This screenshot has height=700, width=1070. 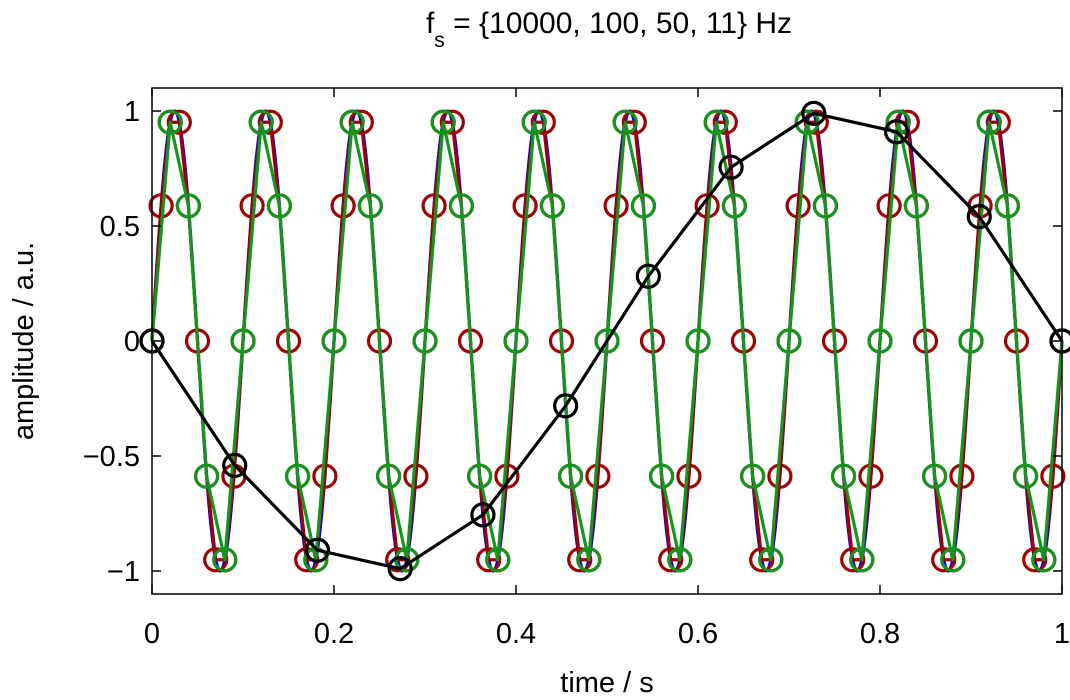 I want to click on chart-title-text: fs = {10000, 100, 50, 11} Hz, so click(x=609, y=29).